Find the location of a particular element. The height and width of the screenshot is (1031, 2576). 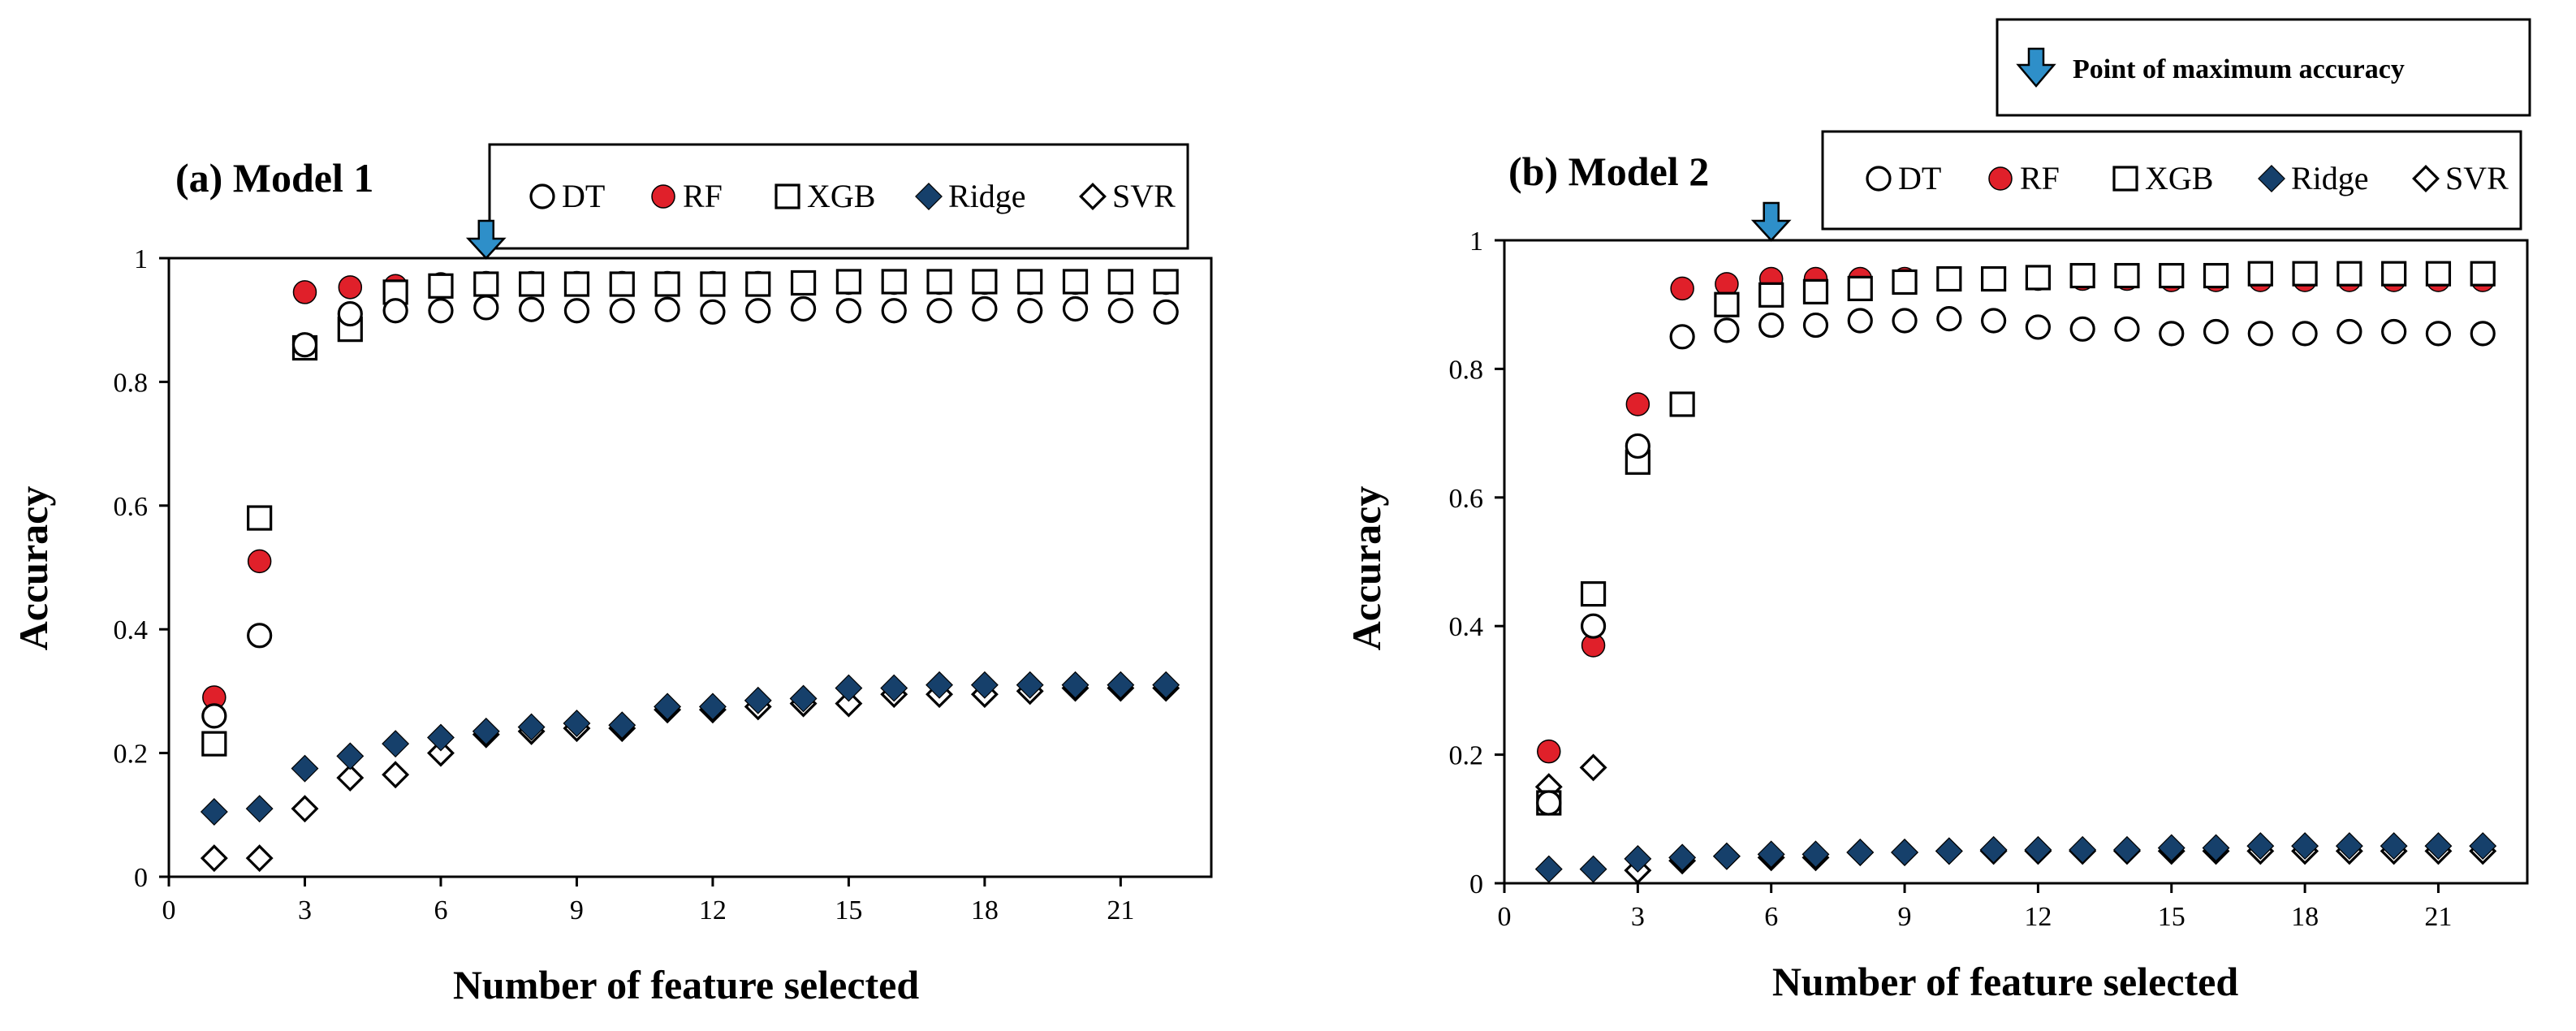

panel-b-legend: DT RF XGB Ridge SVR is located at coordinates (2187, 178).